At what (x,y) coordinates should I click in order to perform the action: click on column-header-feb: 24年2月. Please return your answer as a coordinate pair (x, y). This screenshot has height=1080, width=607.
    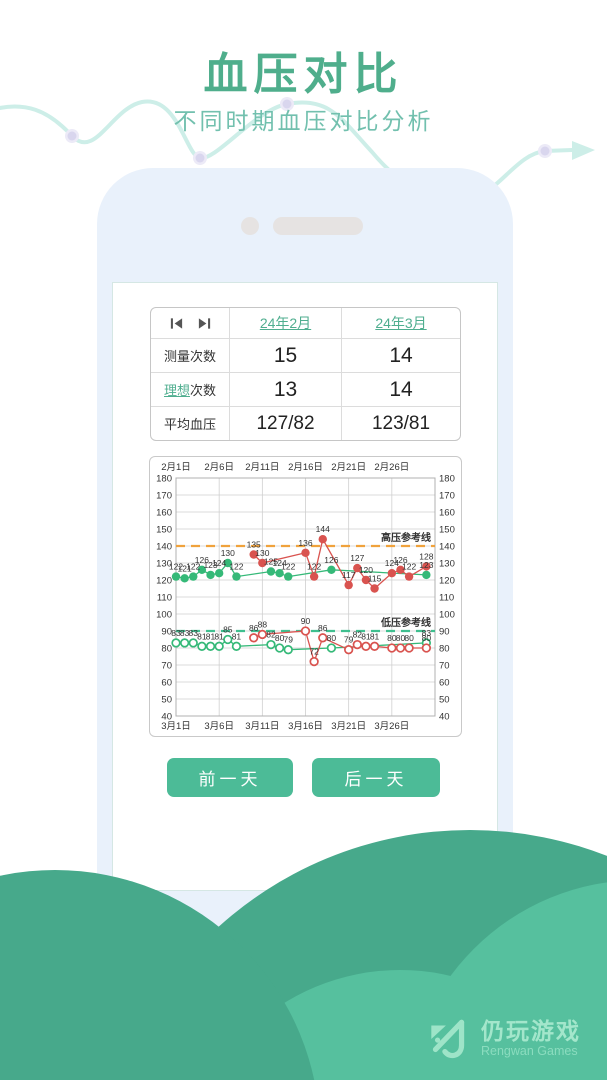
    Looking at the image, I should click on (285, 323).